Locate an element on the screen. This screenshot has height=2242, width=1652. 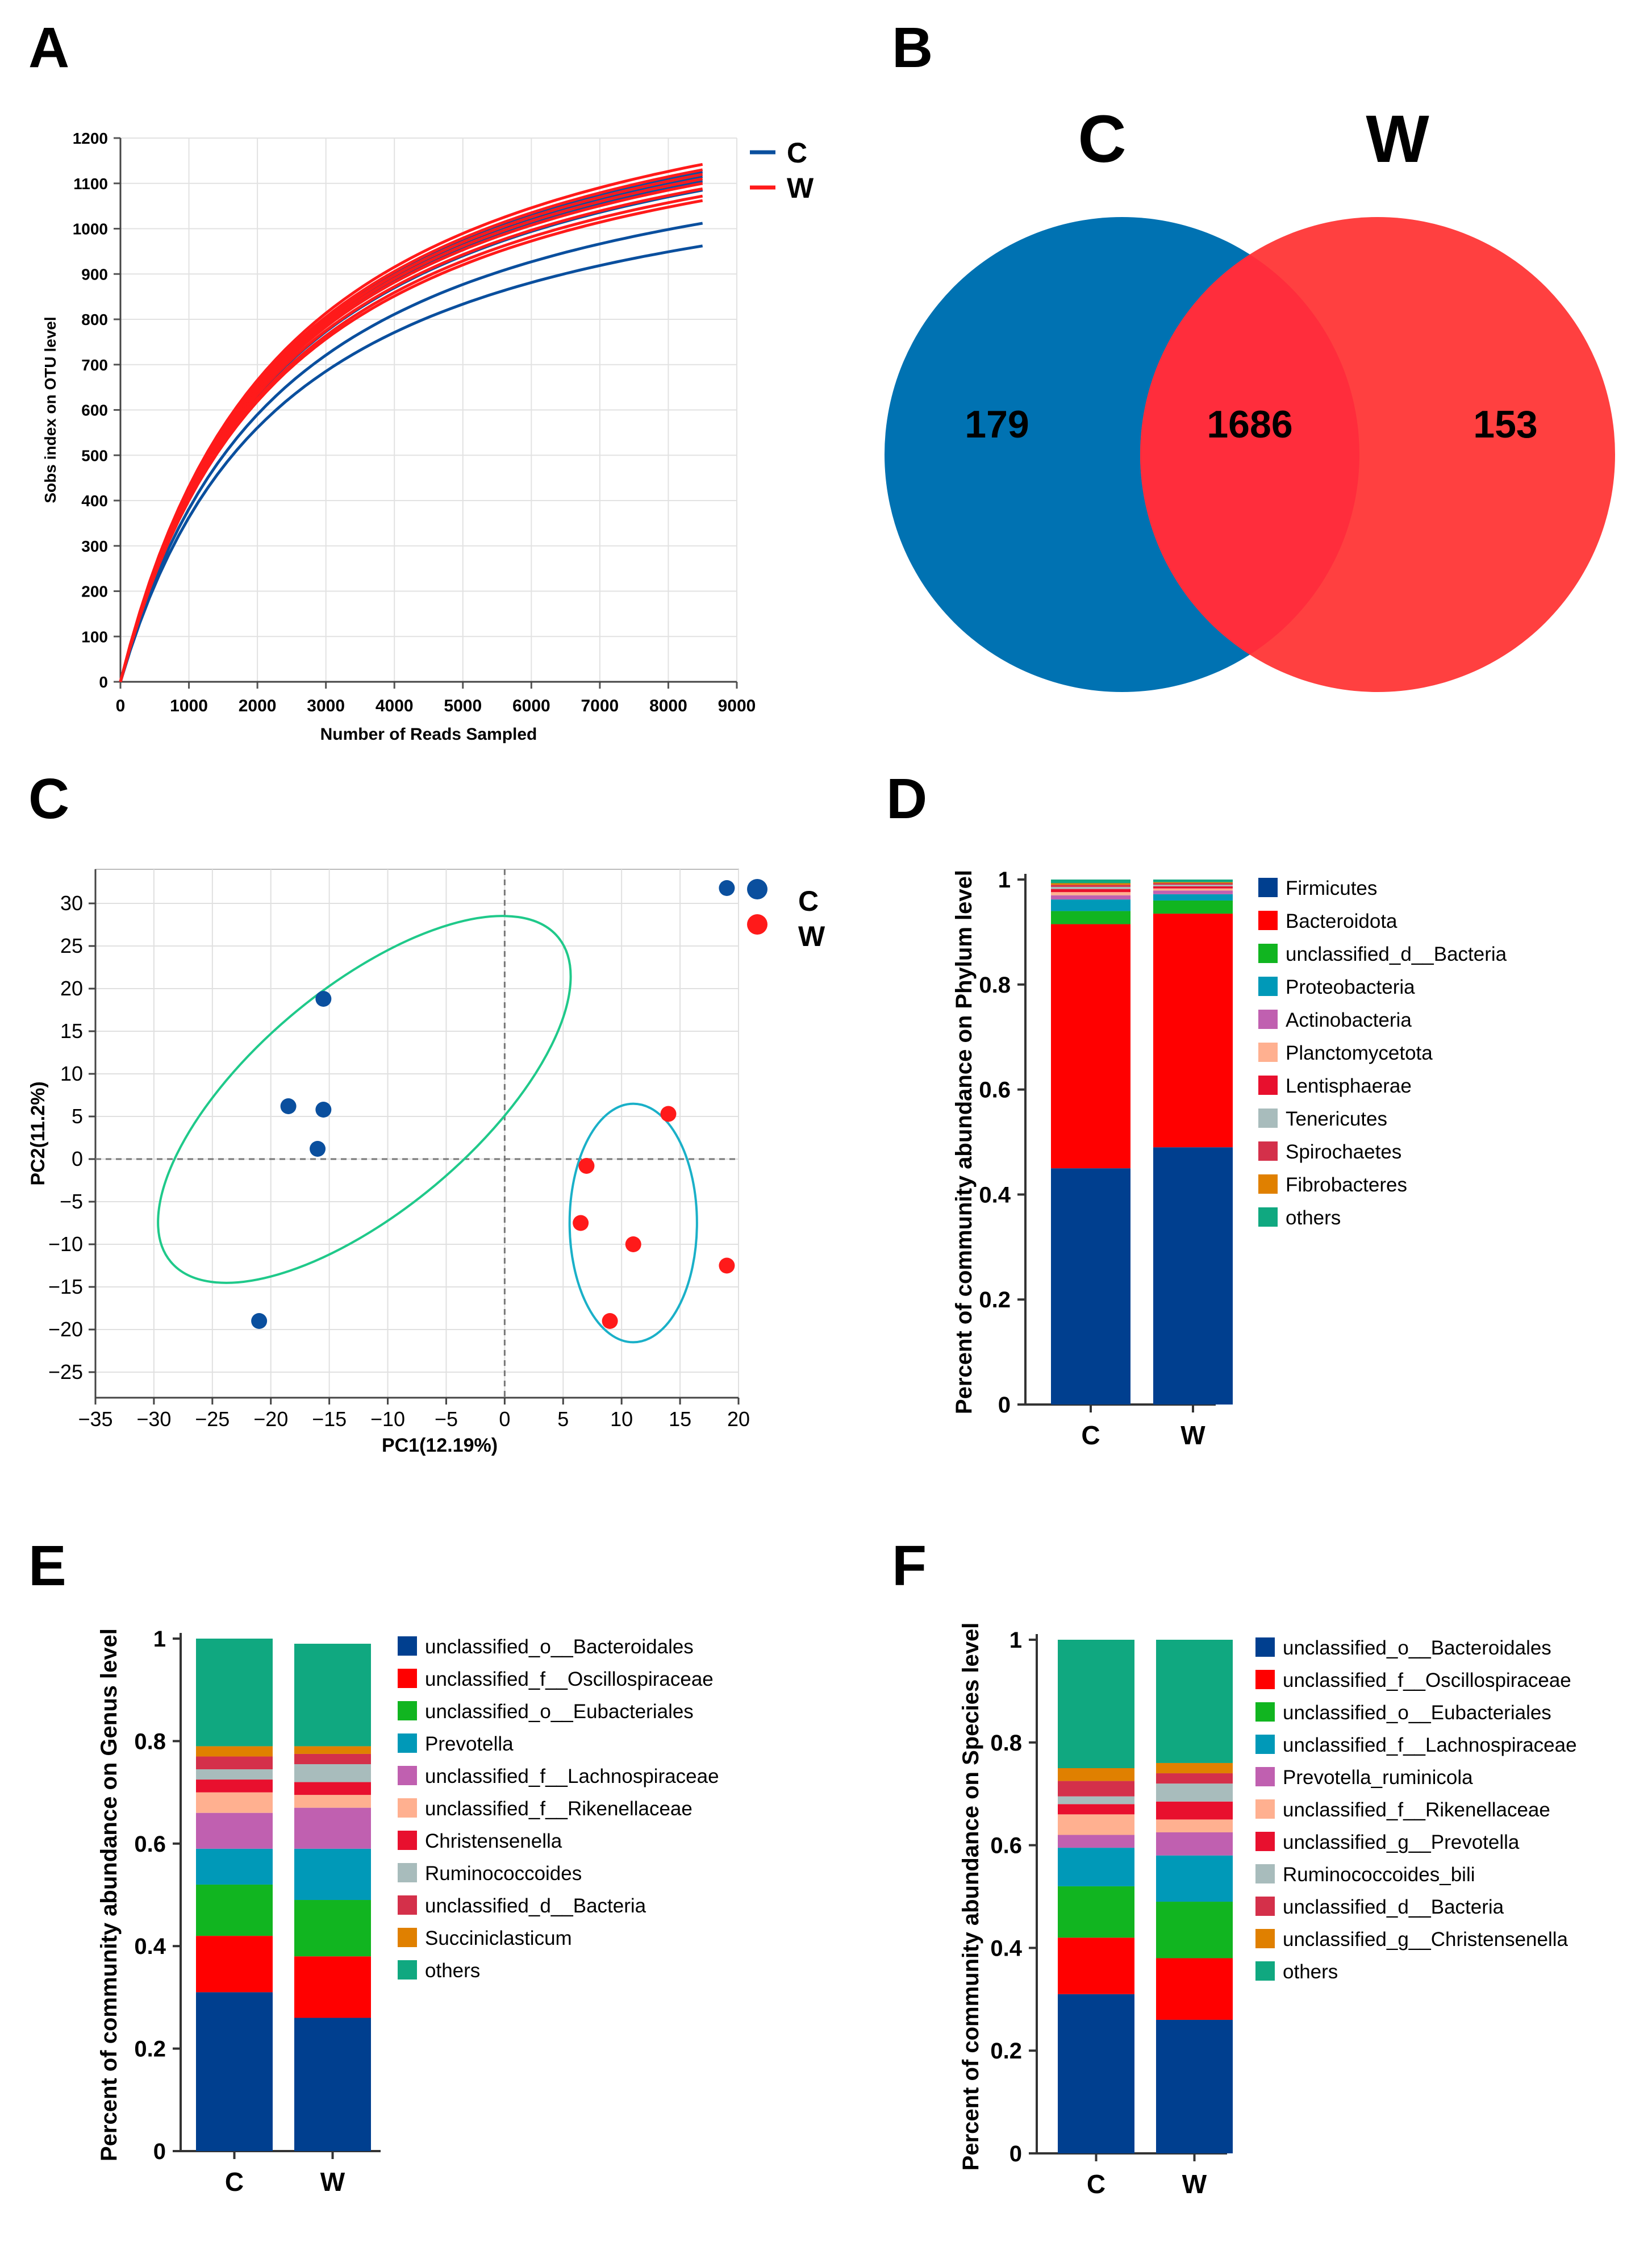
x-tick-label: W is located at coordinates (1194, 2184).